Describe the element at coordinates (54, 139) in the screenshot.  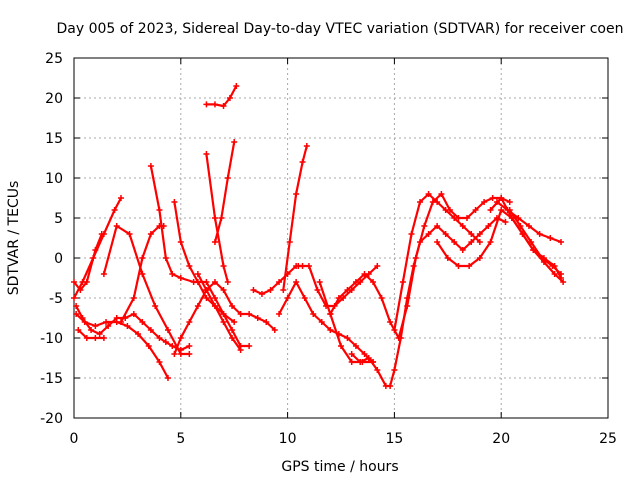
I see `y-tick-label: 15` at that location.